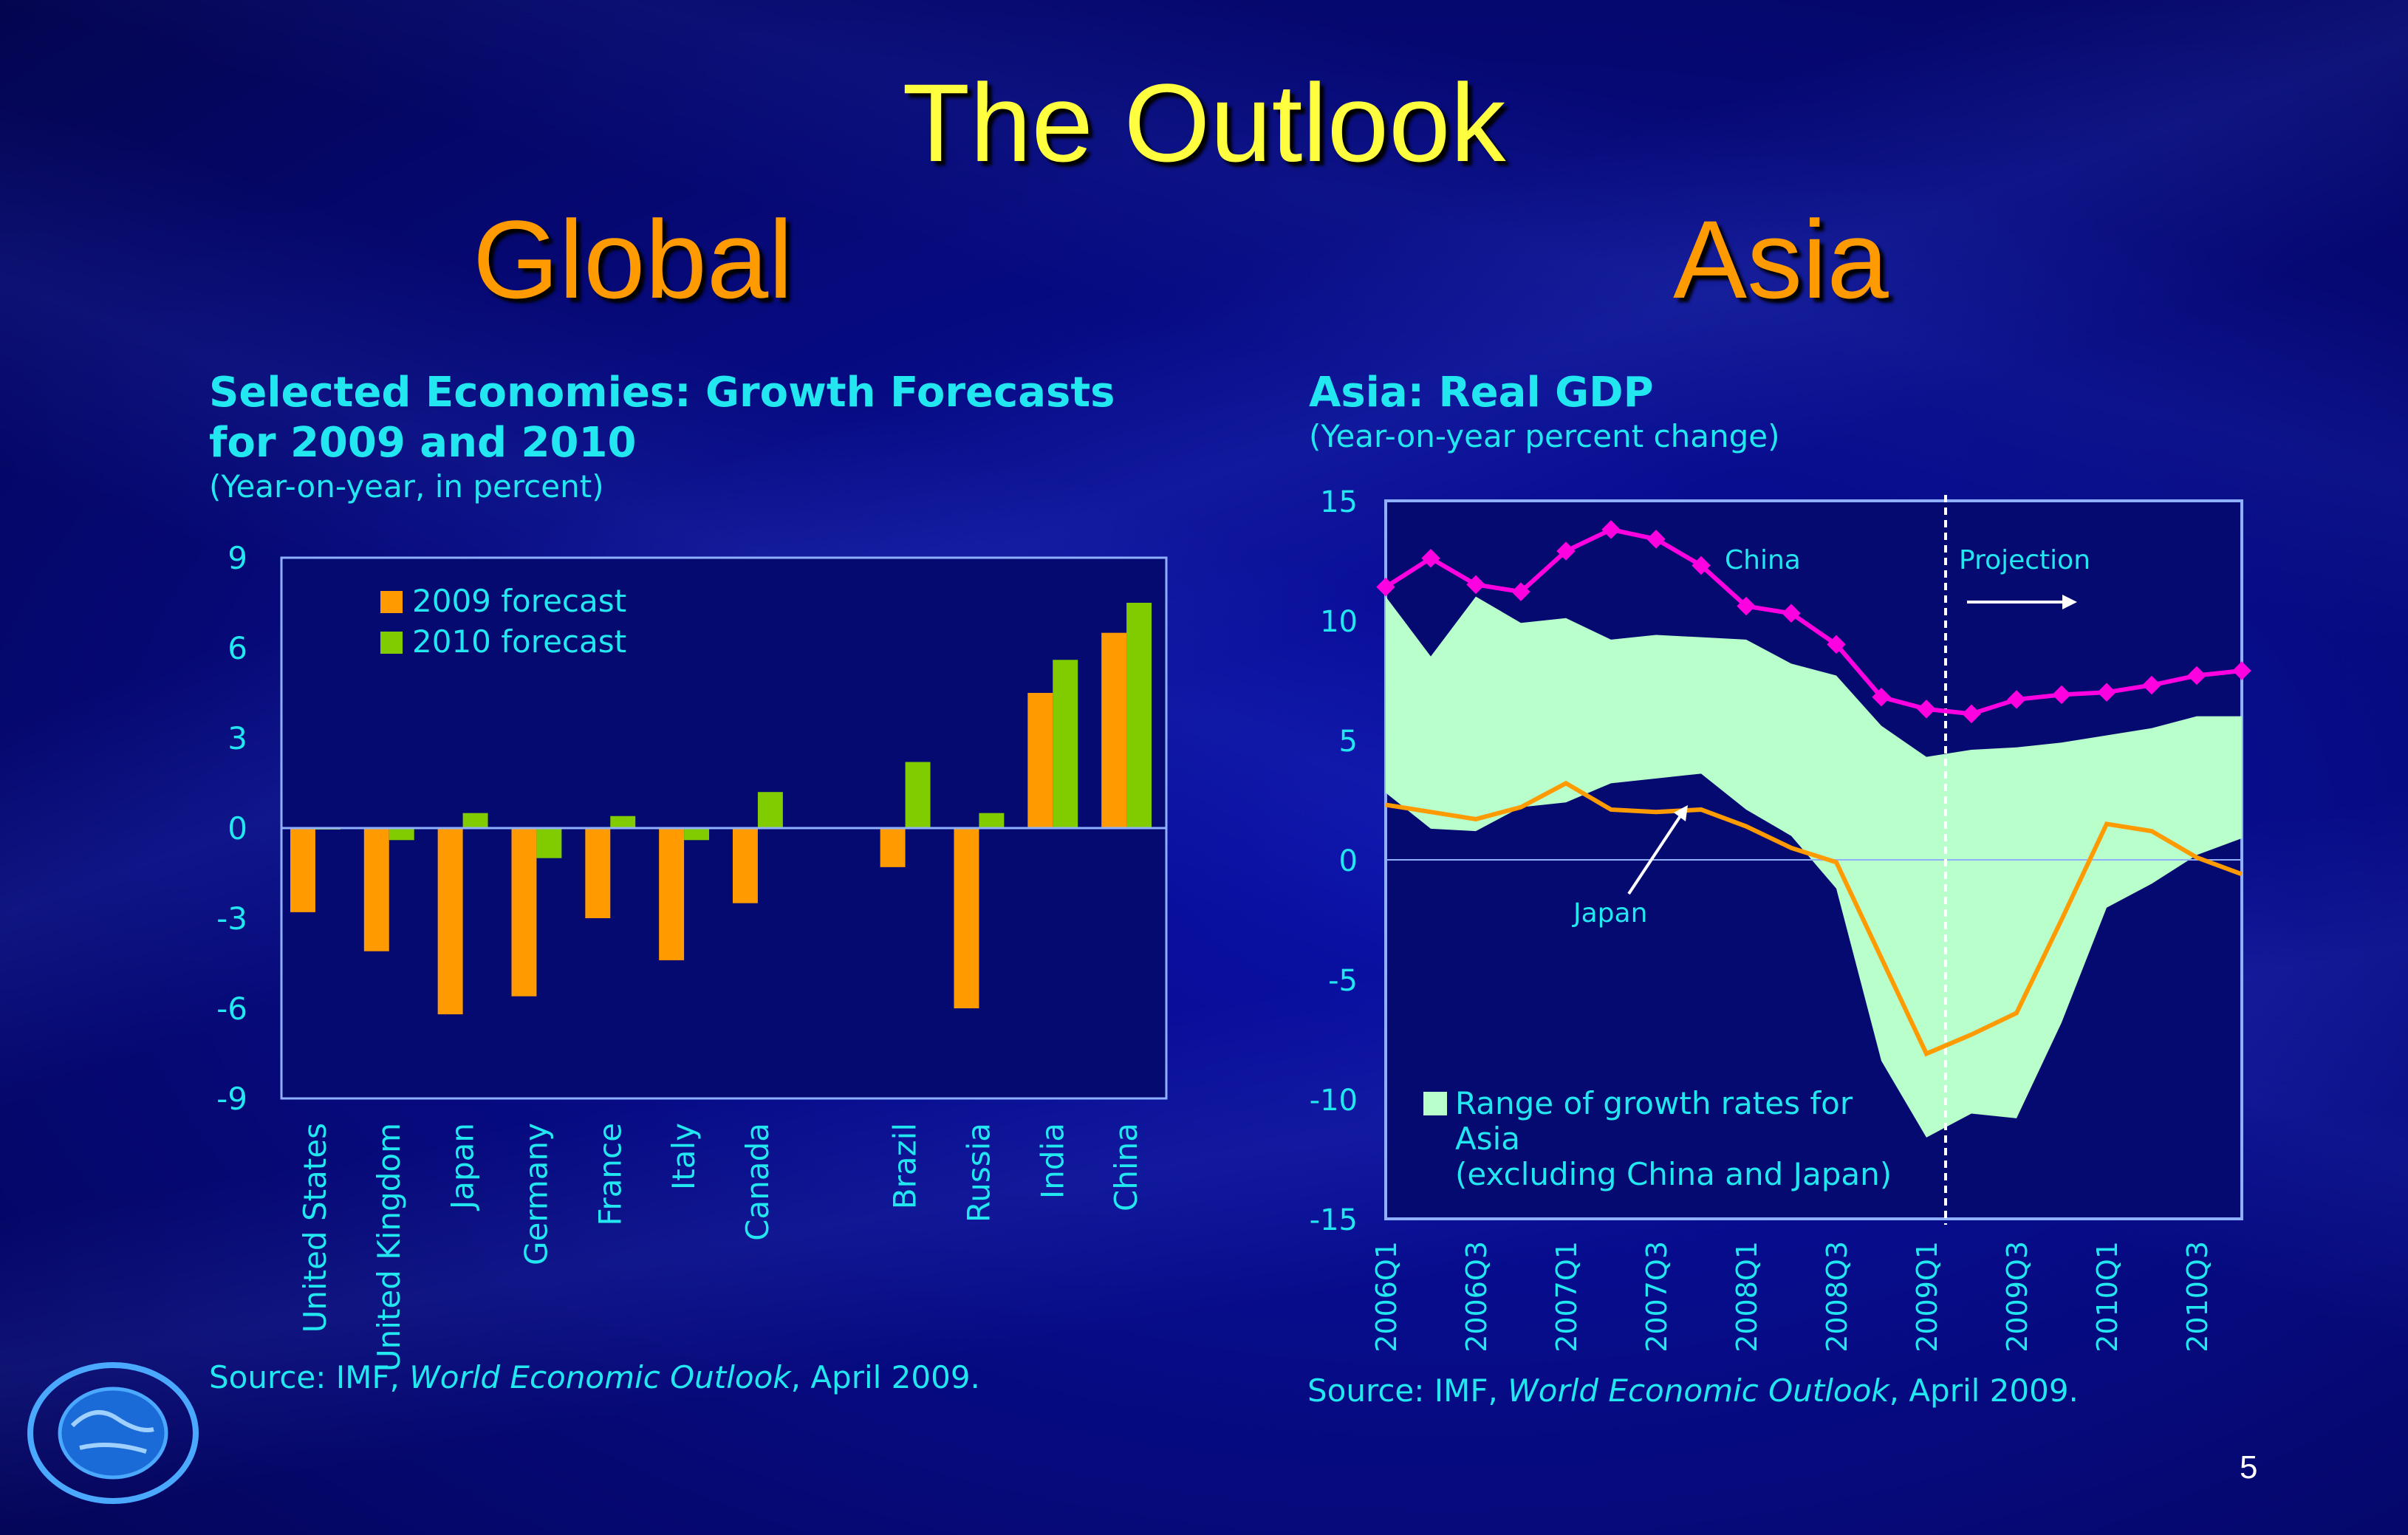  What do you see at coordinates (1204, 123) in the screenshot?
I see `slide-title: The Outlook` at bounding box center [1204, 123].